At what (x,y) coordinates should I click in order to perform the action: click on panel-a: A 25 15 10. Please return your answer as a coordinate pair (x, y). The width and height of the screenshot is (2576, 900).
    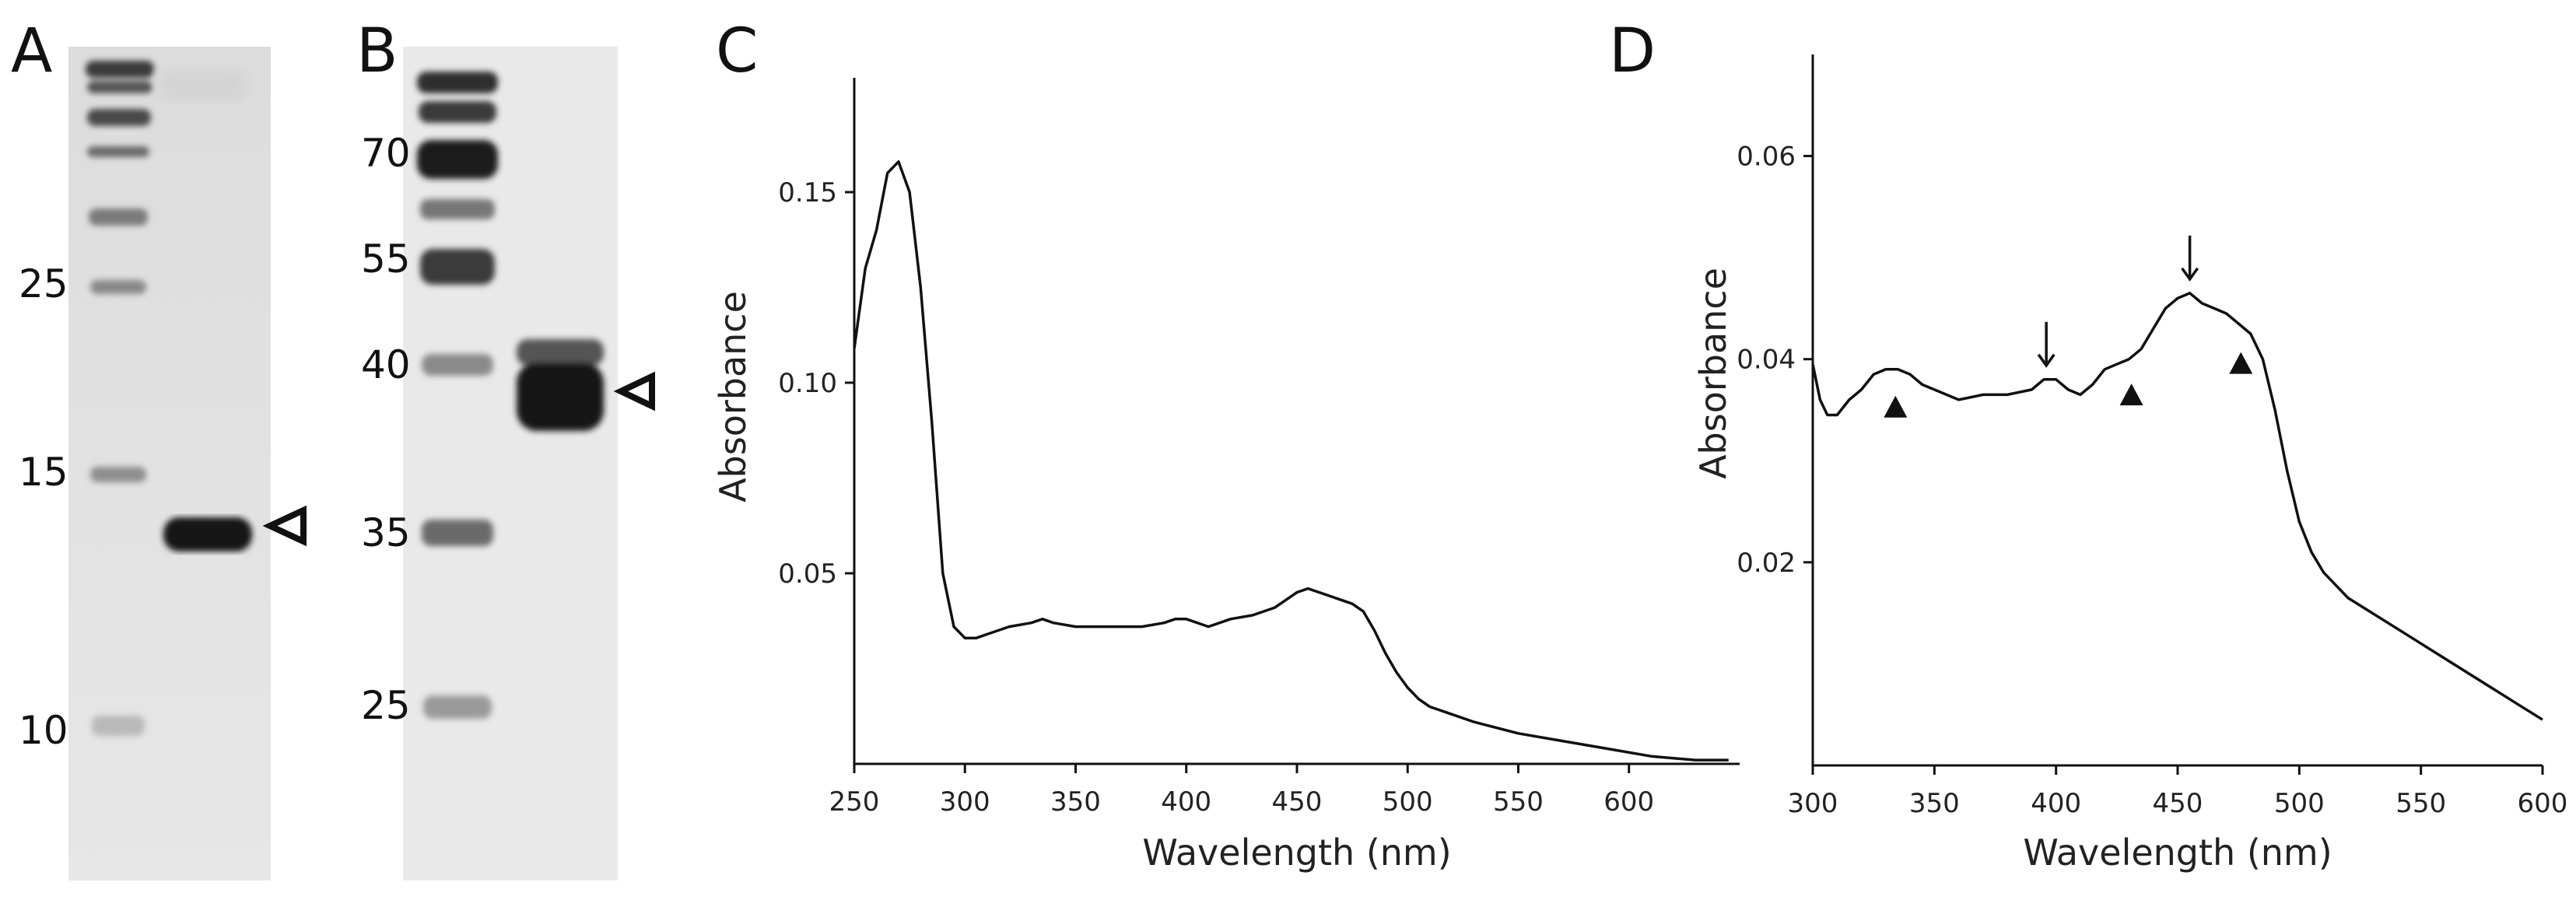
    Looking at the image, I should click on (159, 449).